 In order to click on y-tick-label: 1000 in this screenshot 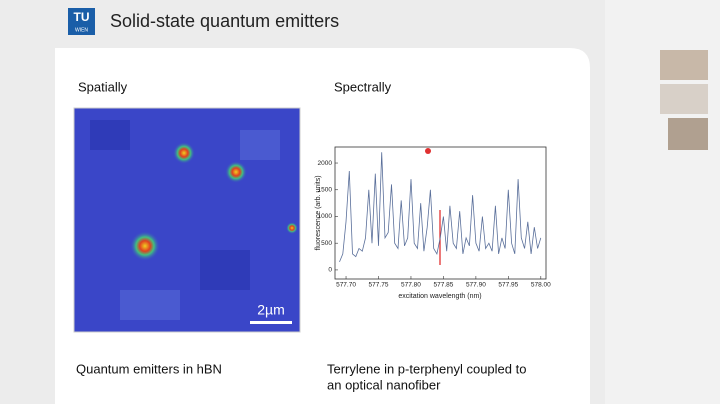, I will do `click(325, 216)`.